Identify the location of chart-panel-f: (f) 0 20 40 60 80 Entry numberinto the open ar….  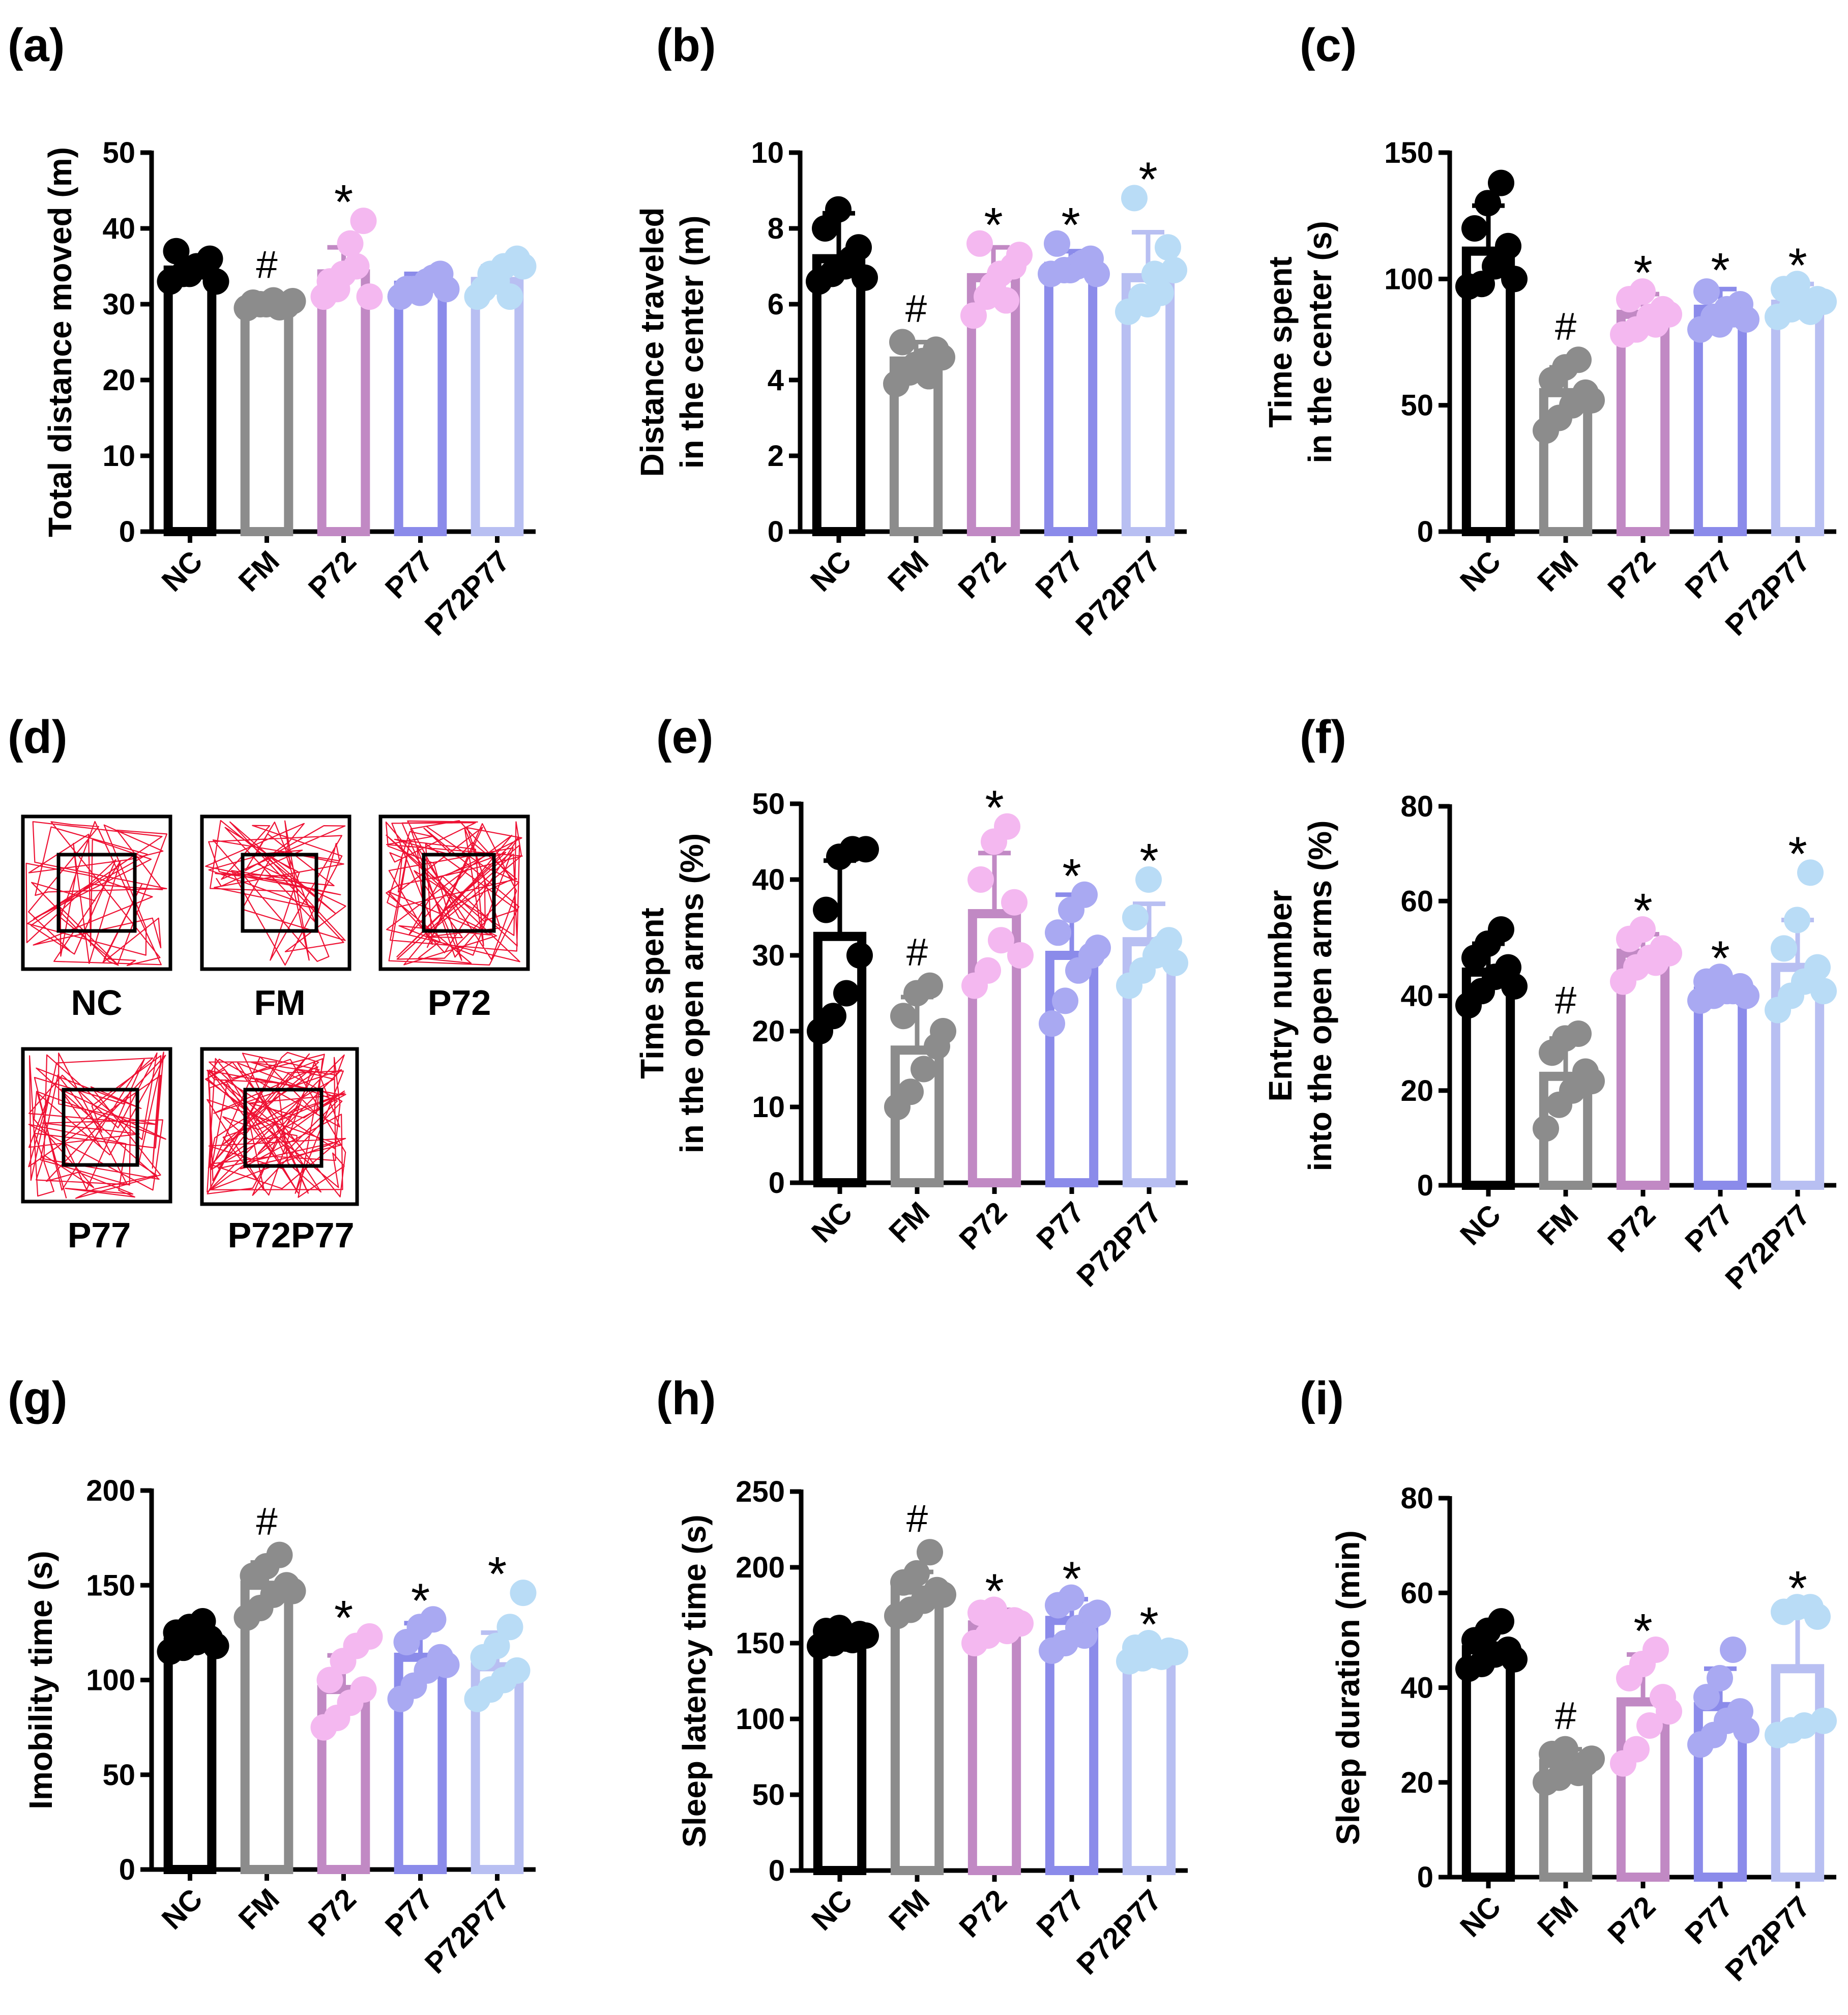
(1549, 1003).